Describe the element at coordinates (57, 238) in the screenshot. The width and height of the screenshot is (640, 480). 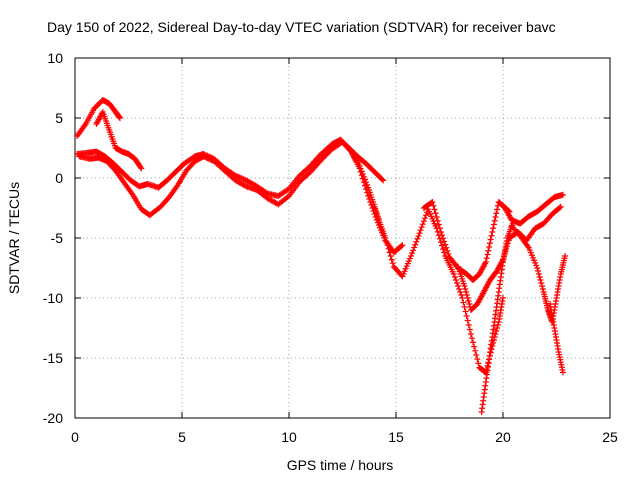
I see `y-tick-label: -5` at that location.